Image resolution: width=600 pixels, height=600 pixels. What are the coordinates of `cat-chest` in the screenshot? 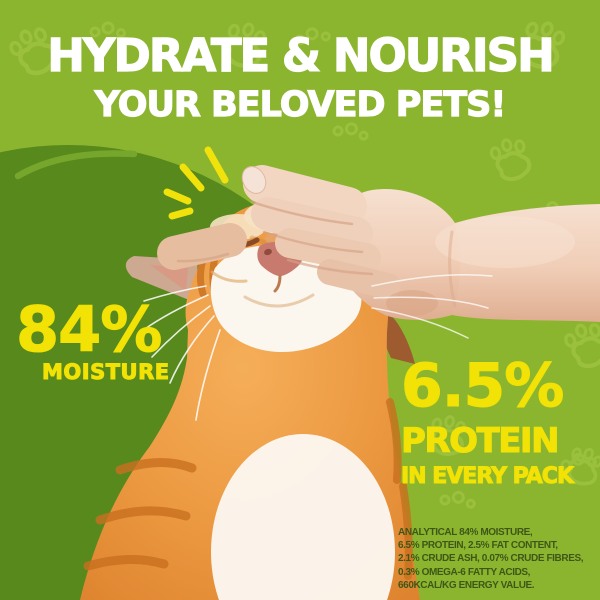 It's located at (303, 517).